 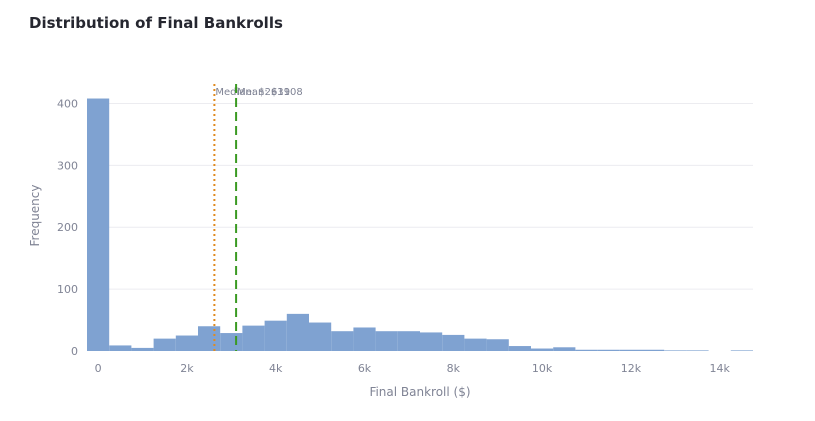 What do you see at coordinates (67, 165) in the screenshot?
I see `y-tick-label: 300` at bounding box center [67, 165].